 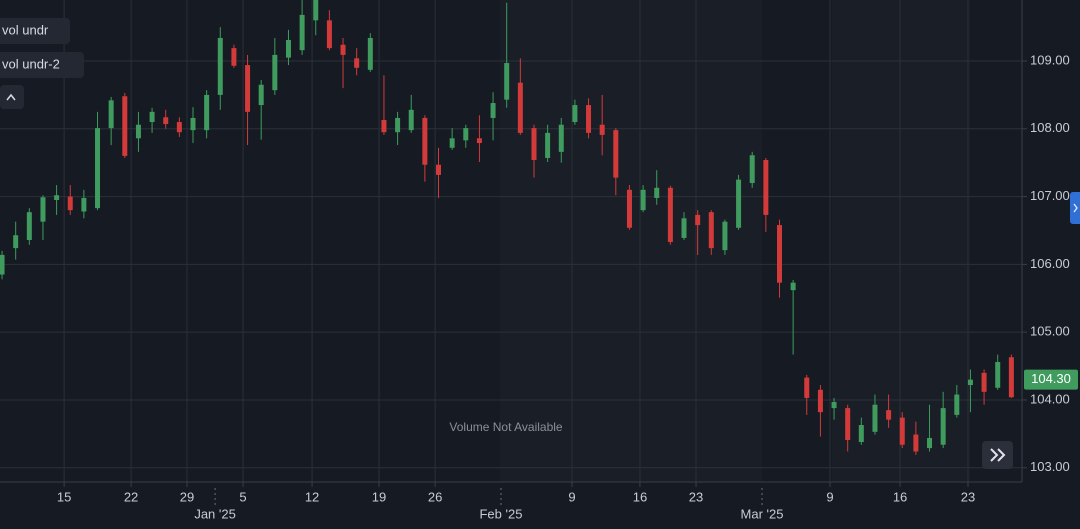 I want to click on month-tick-label: Feb '25, so click(x=500, y=513).